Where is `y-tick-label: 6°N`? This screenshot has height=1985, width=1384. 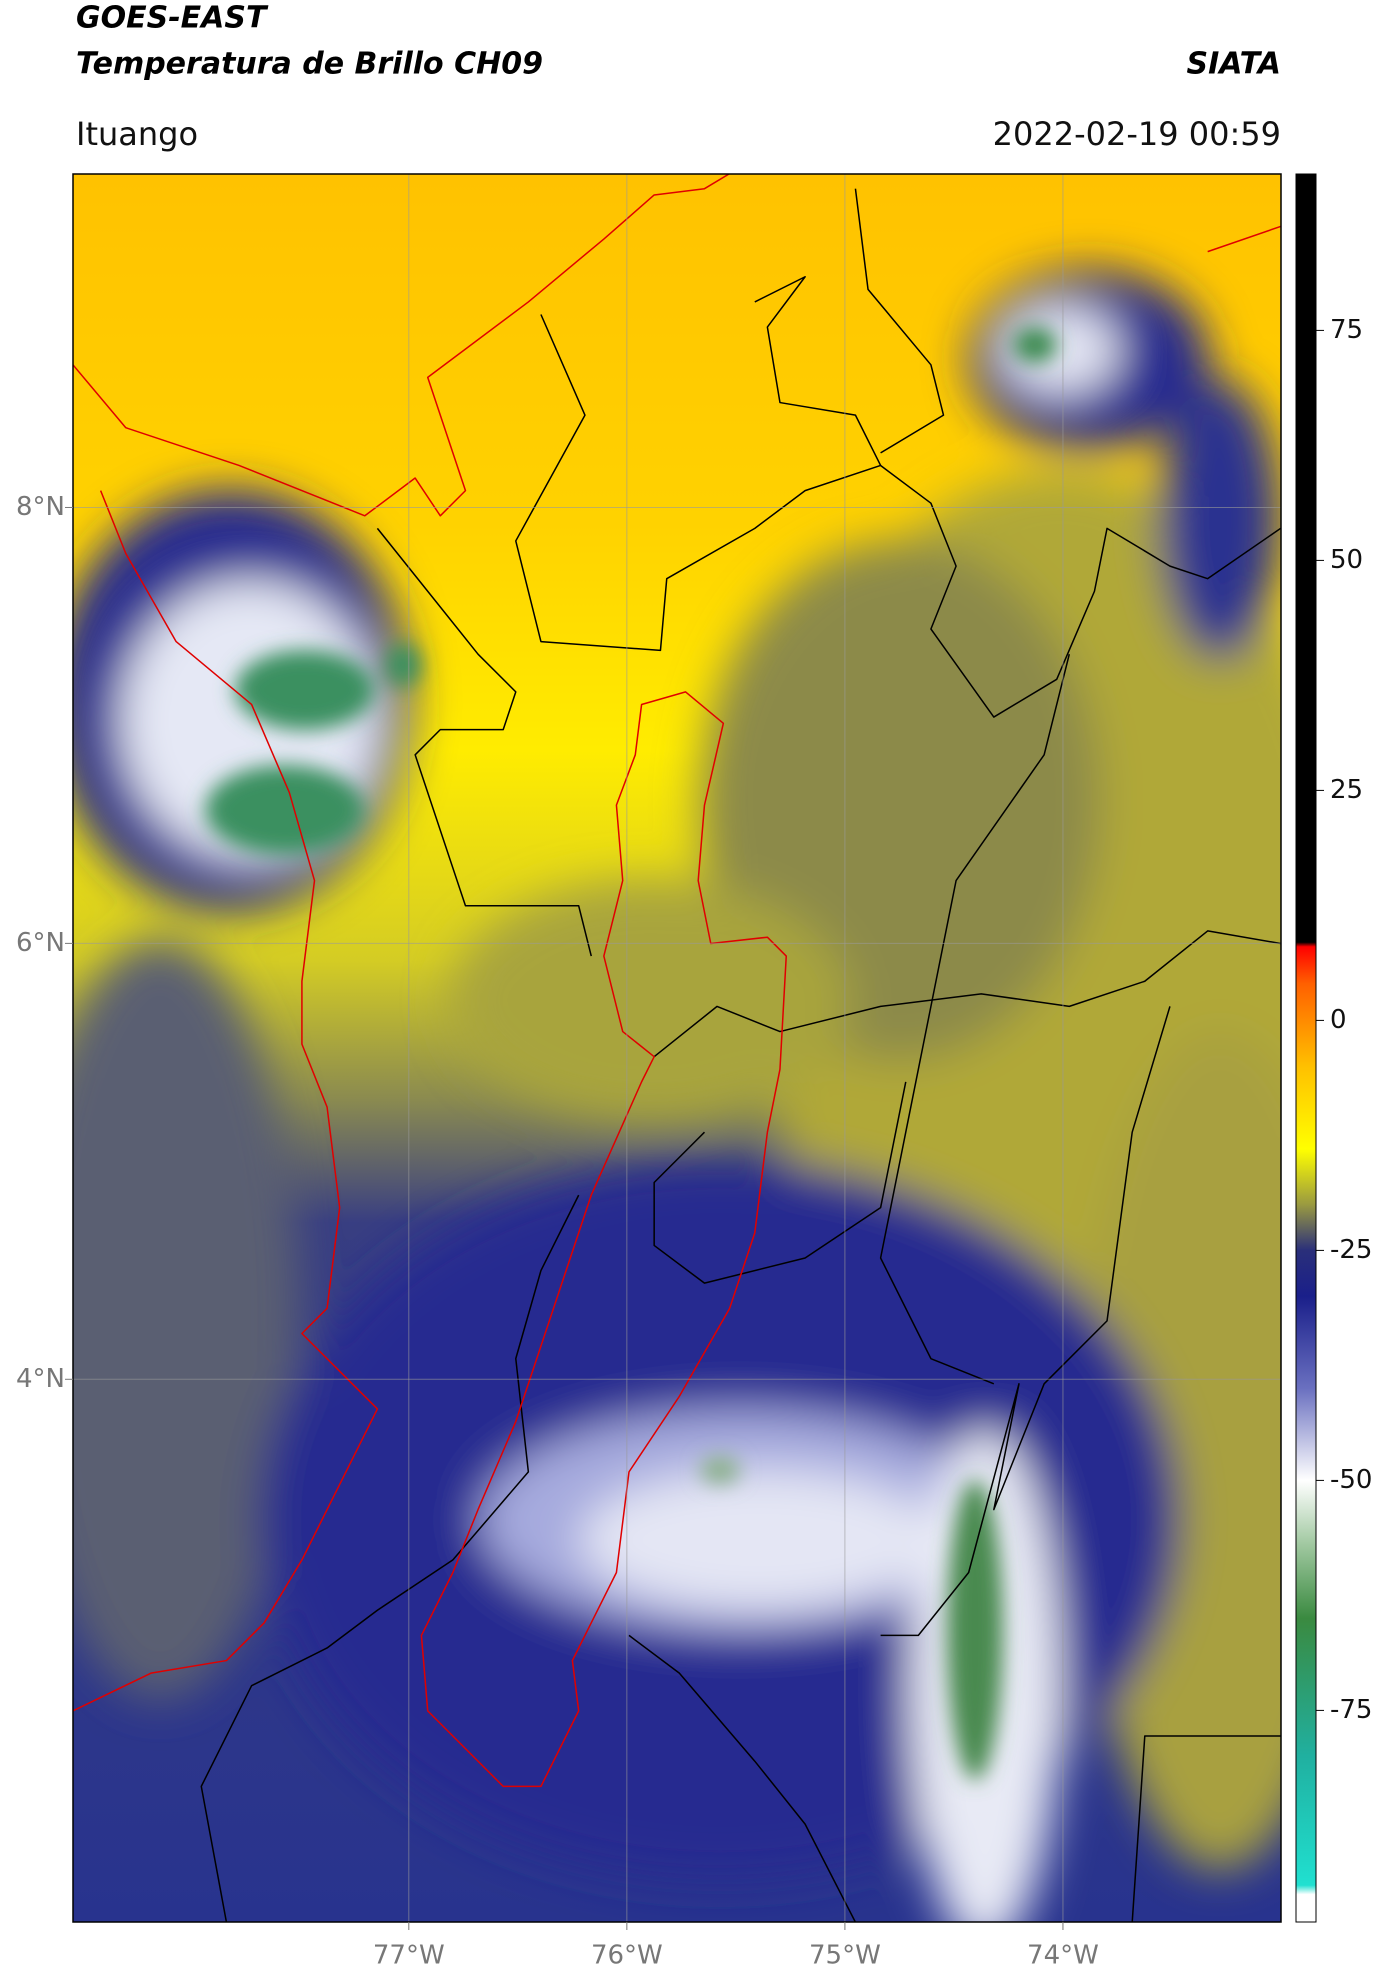 y-tick-label: 6°N is located at coordinates (40, 943).